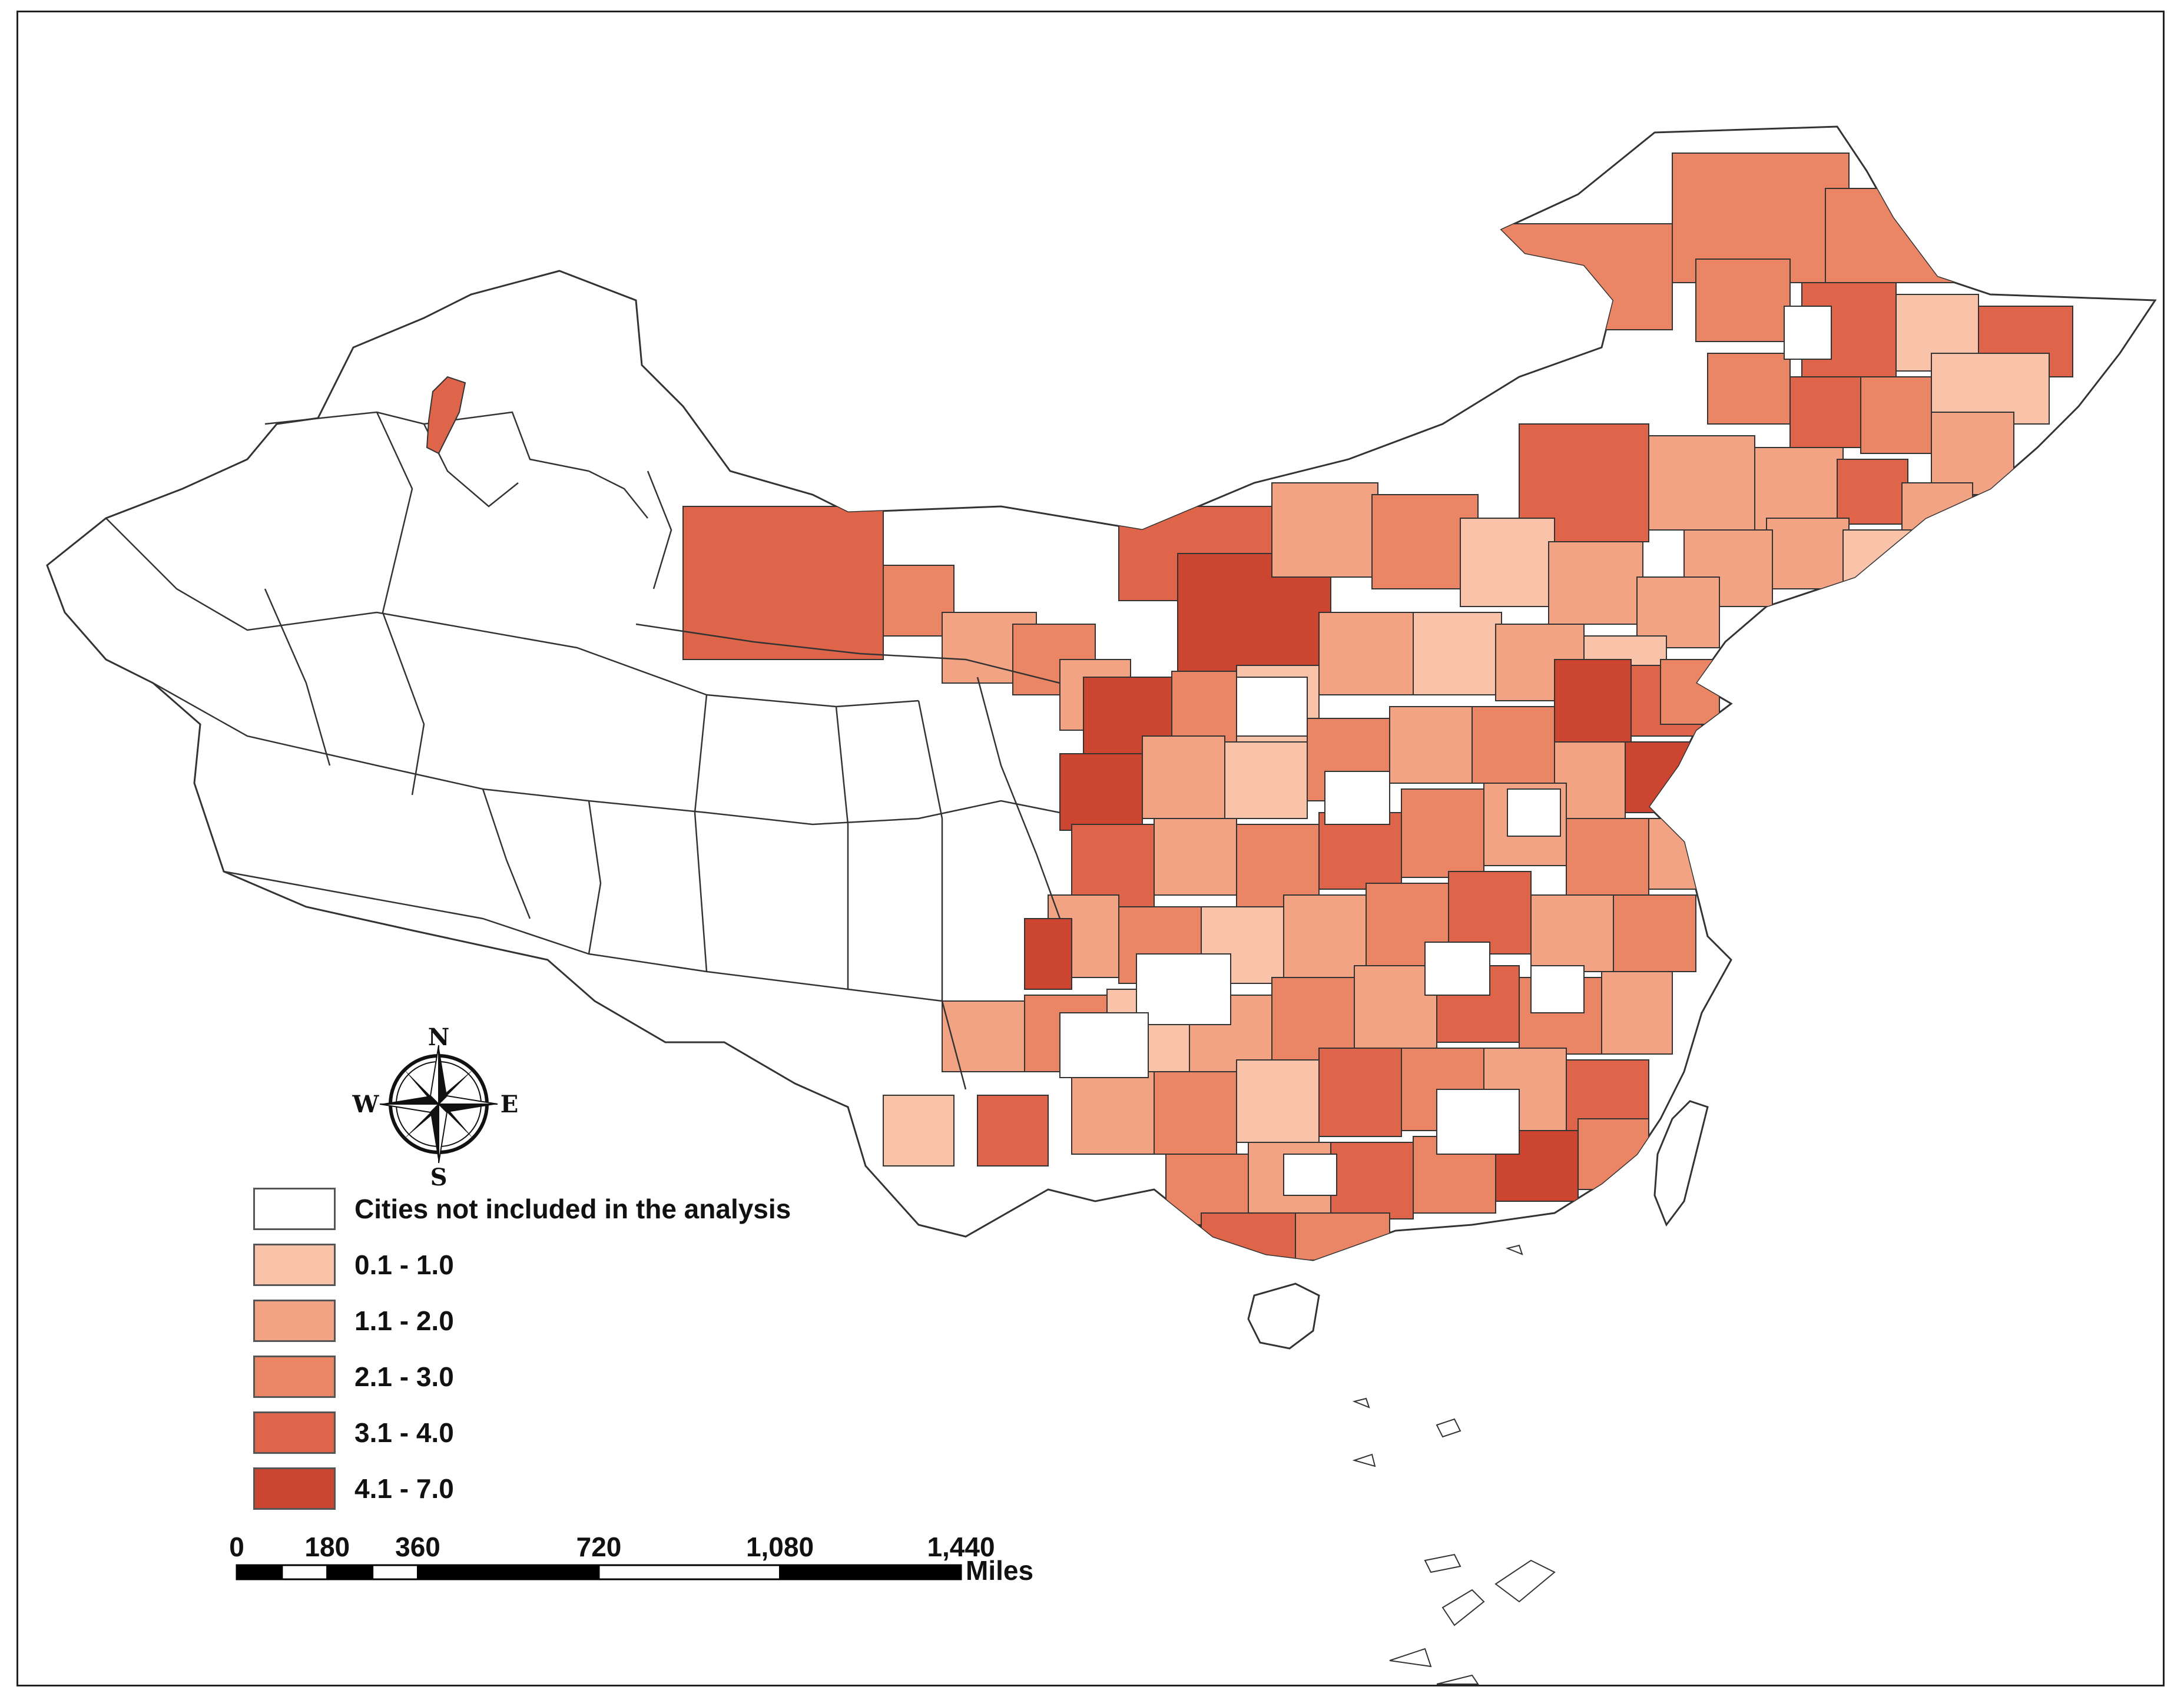  Describe the element at coordinates (404, 1433) in the screenshot. I see `legend-label: 3.1 - 4.0` at that location.